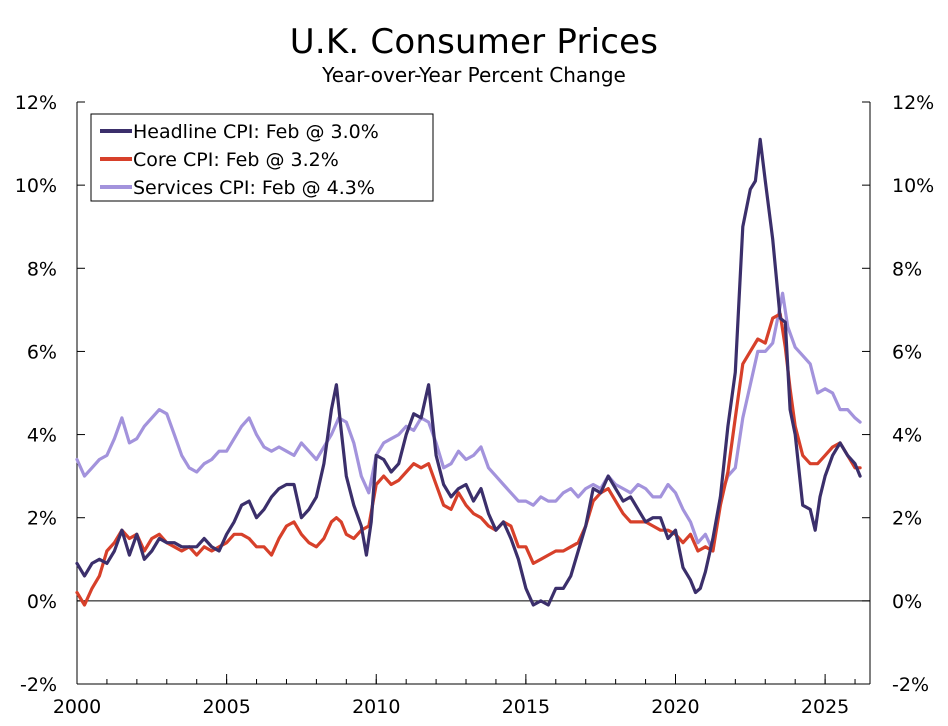 Image resolution: width=948 pixels, height=726 pixels. I want to click on x-tick-label: 2015, so click(526, 707).